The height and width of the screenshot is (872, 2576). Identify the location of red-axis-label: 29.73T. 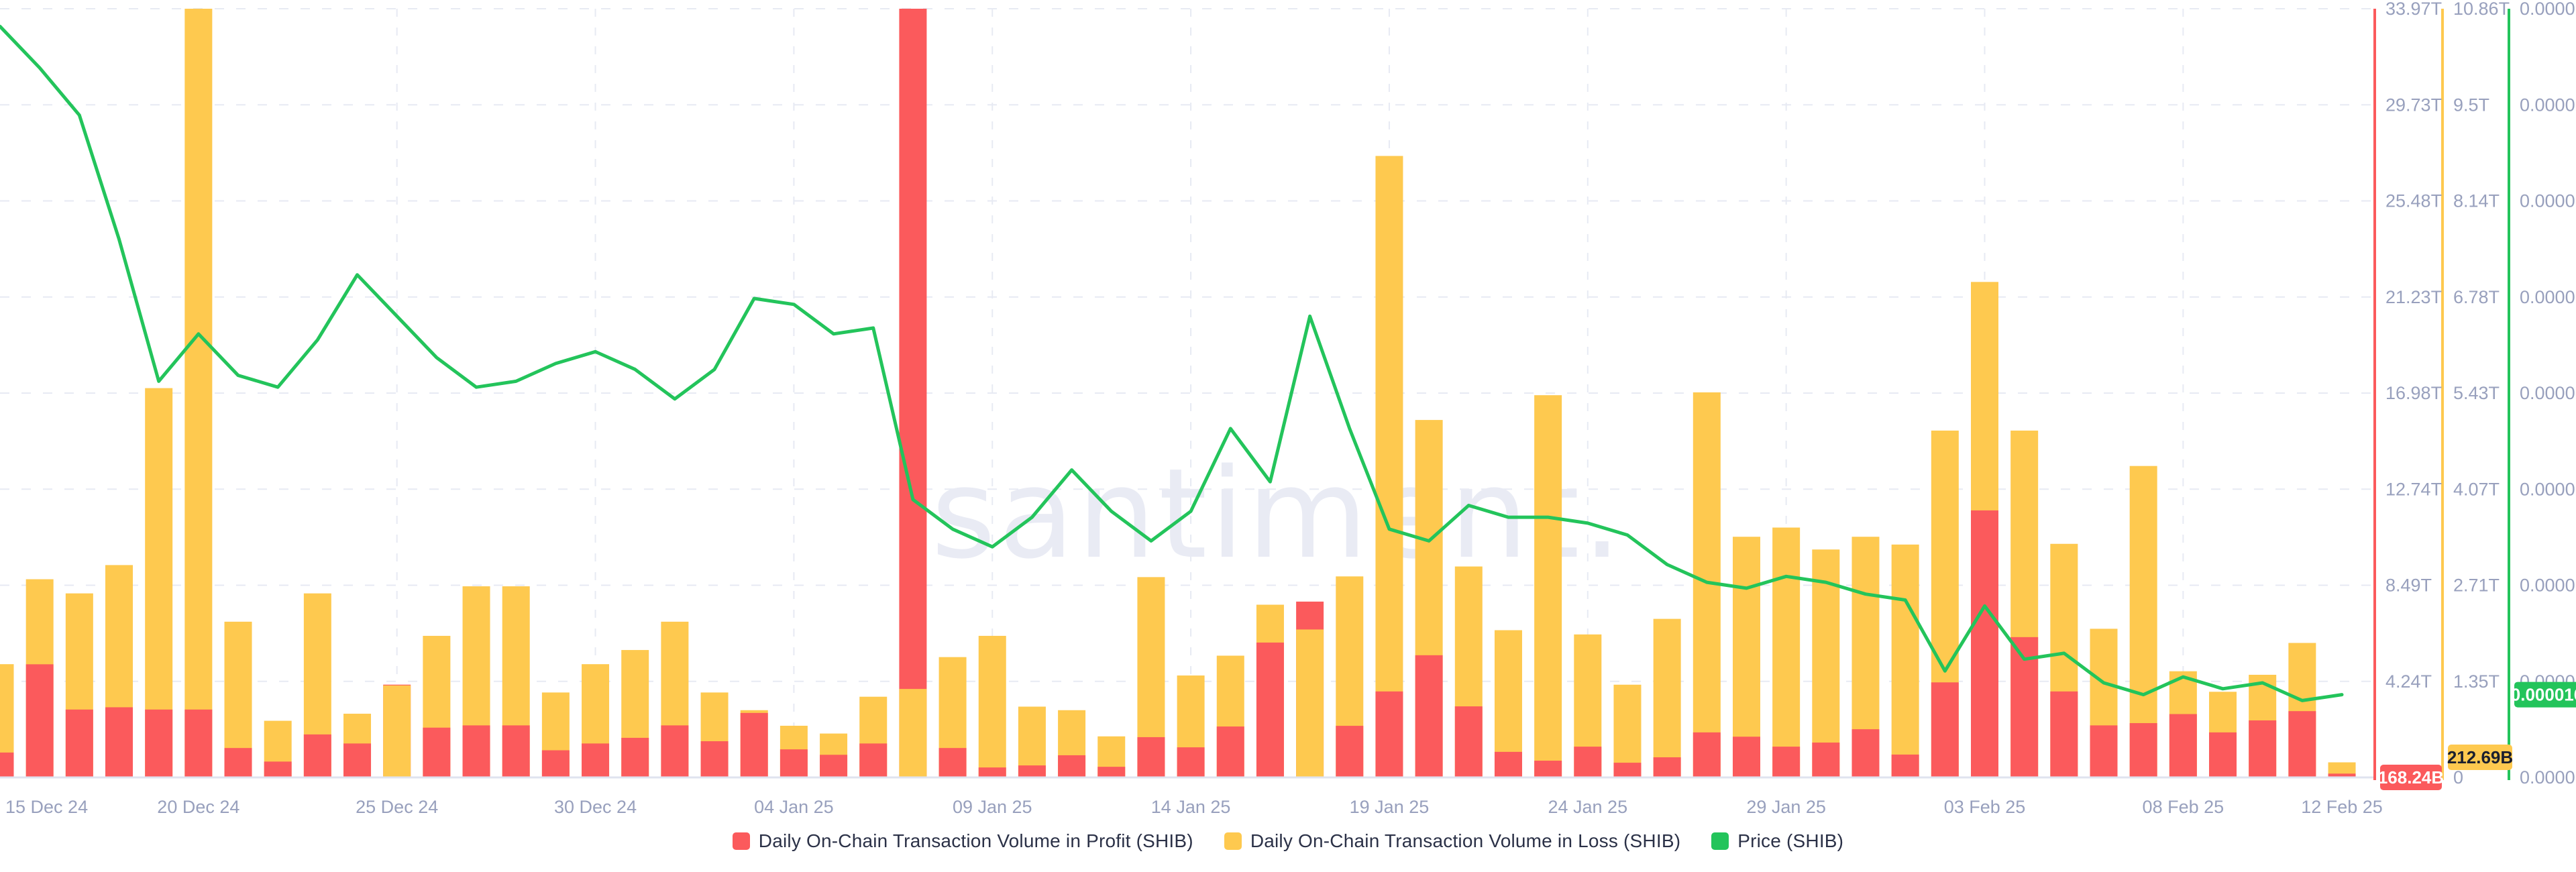
(2413, 105).